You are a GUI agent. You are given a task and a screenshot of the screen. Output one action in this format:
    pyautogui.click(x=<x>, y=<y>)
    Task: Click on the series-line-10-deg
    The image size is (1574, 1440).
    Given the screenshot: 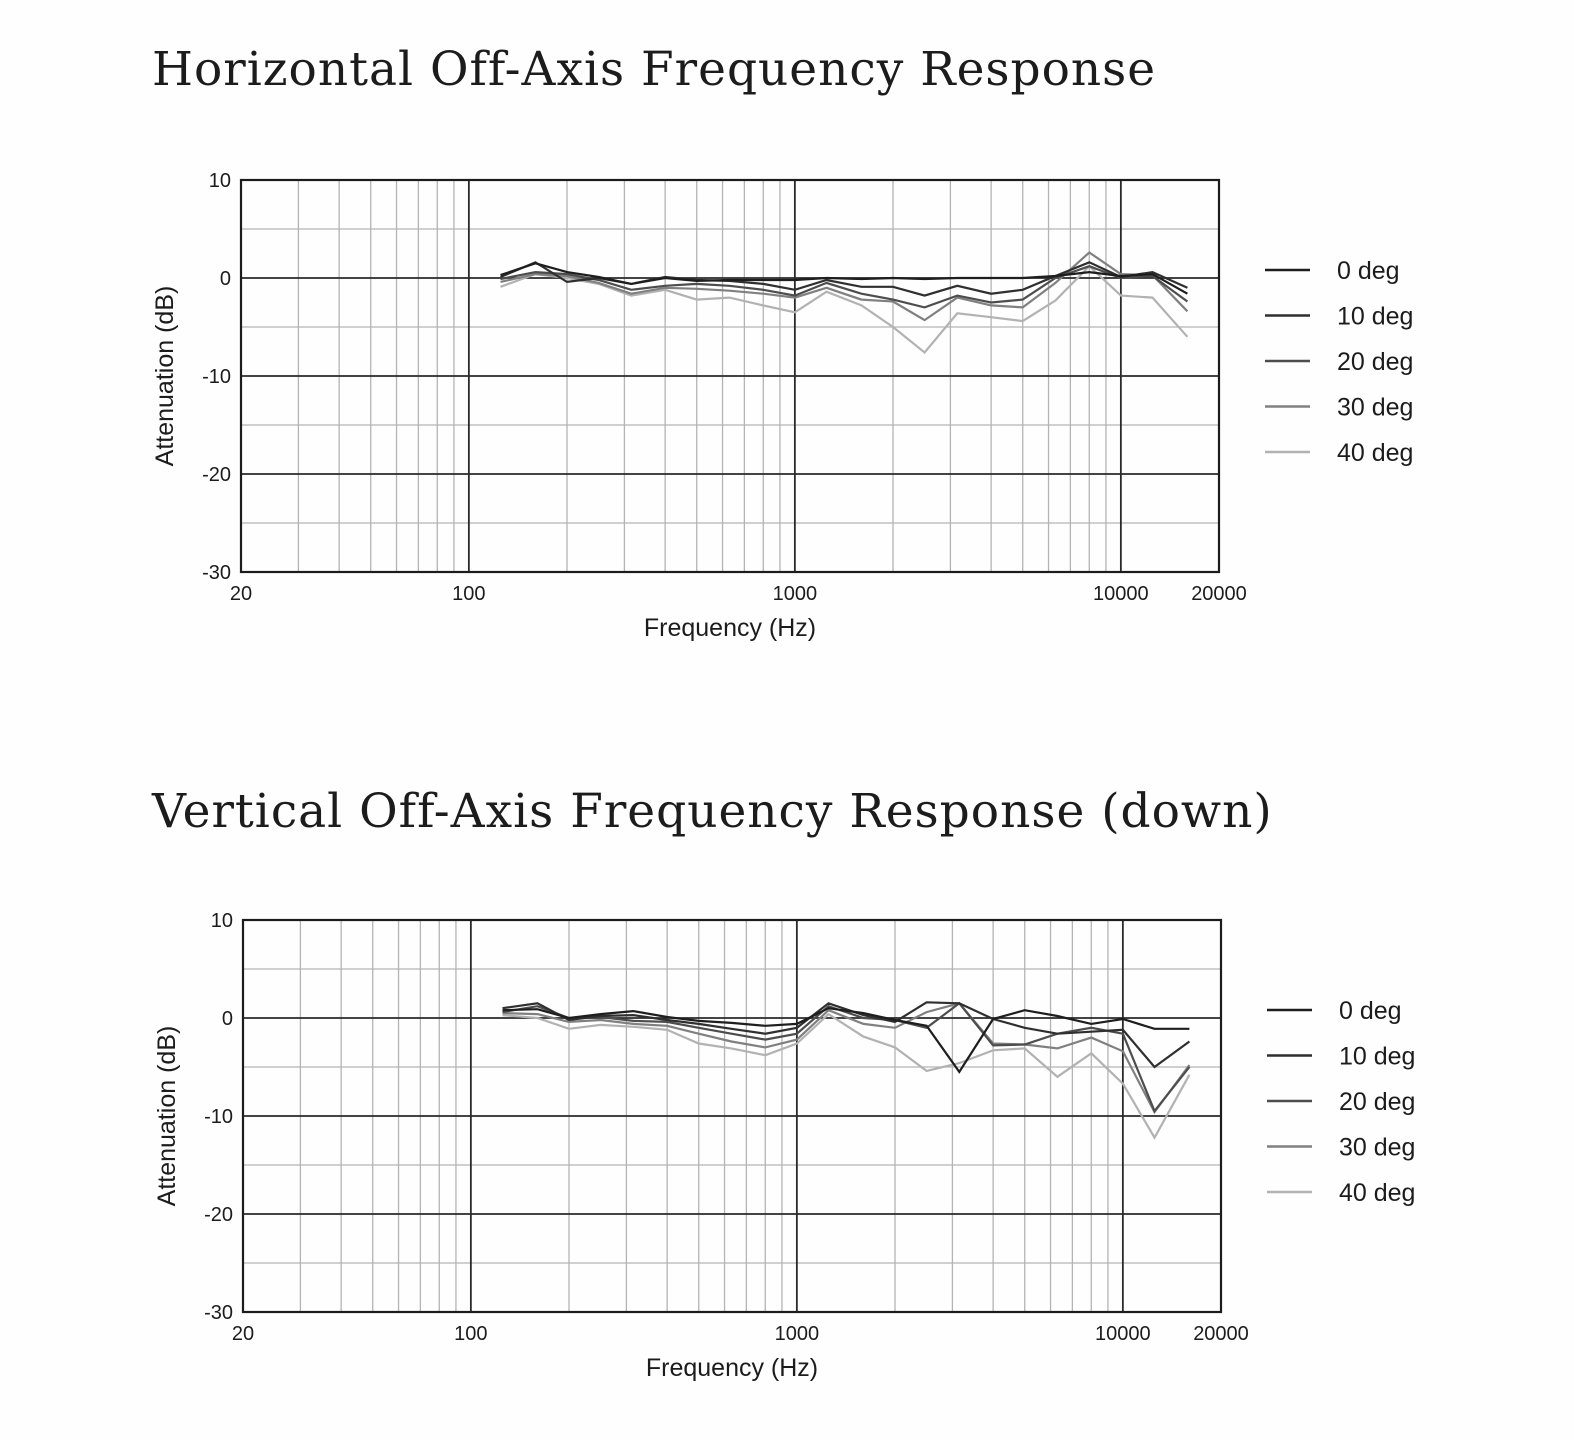 What is the action you would take?
    pyautogui.click(x=846, y=1035)
    